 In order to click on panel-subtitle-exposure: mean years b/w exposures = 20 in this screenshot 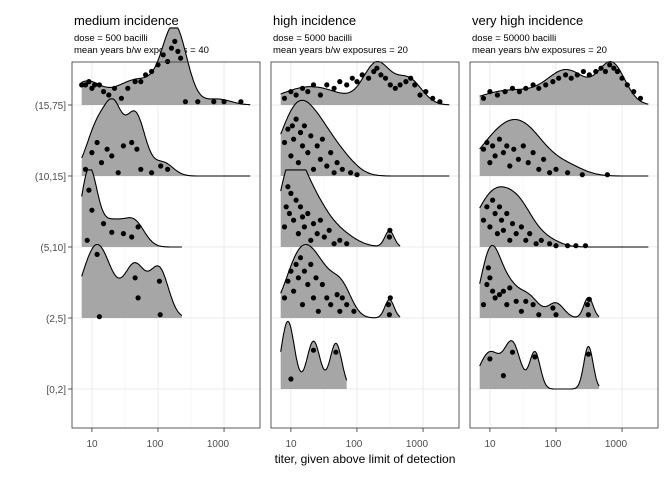, I will do `click(539, 50)`.